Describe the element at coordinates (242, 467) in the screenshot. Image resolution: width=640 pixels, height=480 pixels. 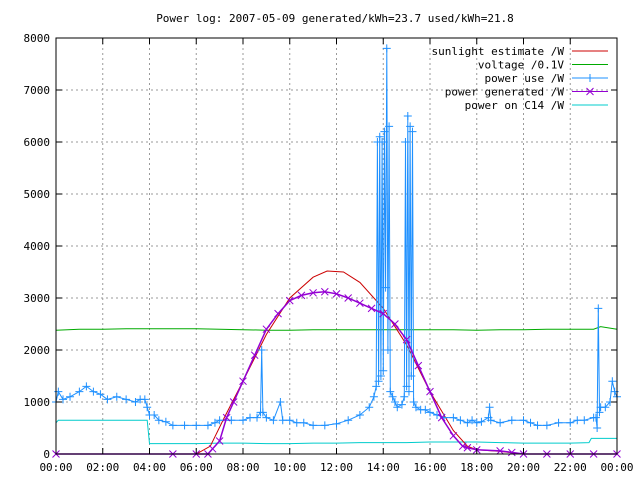
I see `x-tick-label: 08:00` at that location.